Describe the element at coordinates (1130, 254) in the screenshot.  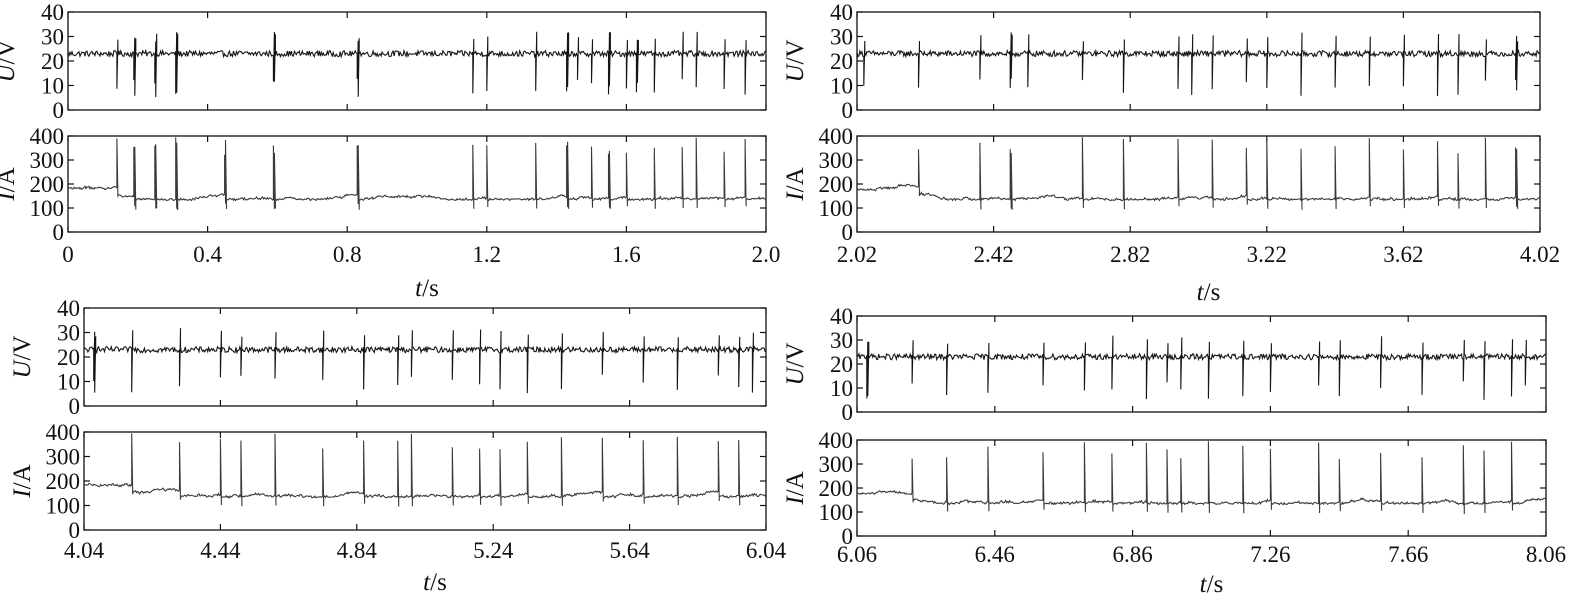
I see `x-tick-label: 2.82` at that location.